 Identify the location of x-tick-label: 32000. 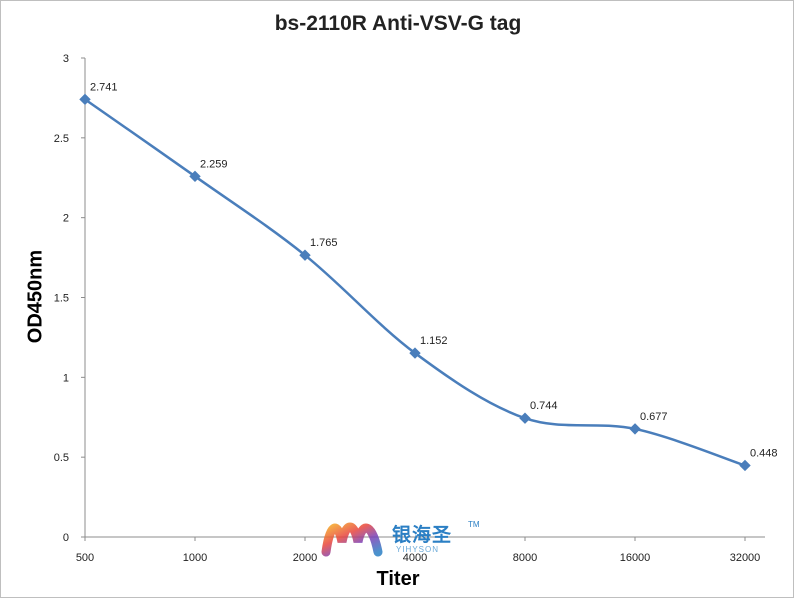
(745, 558).